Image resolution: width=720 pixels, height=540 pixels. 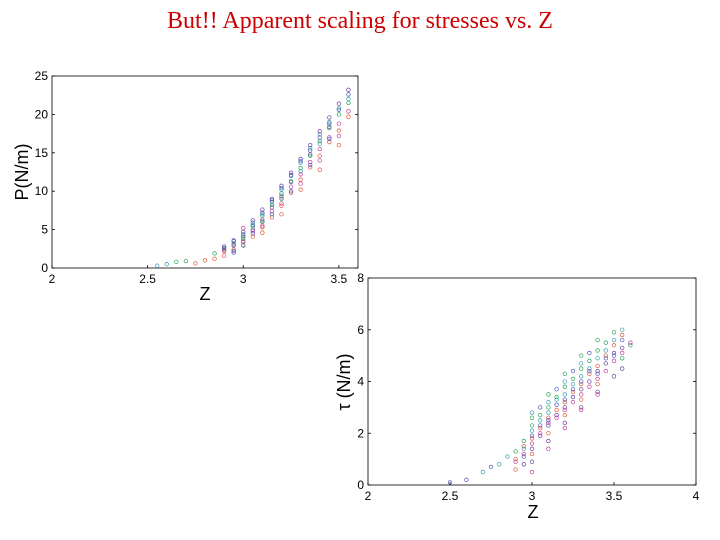 I want to click on shear-y-axis-label: τ (N/m), so click(x=344, y=381).